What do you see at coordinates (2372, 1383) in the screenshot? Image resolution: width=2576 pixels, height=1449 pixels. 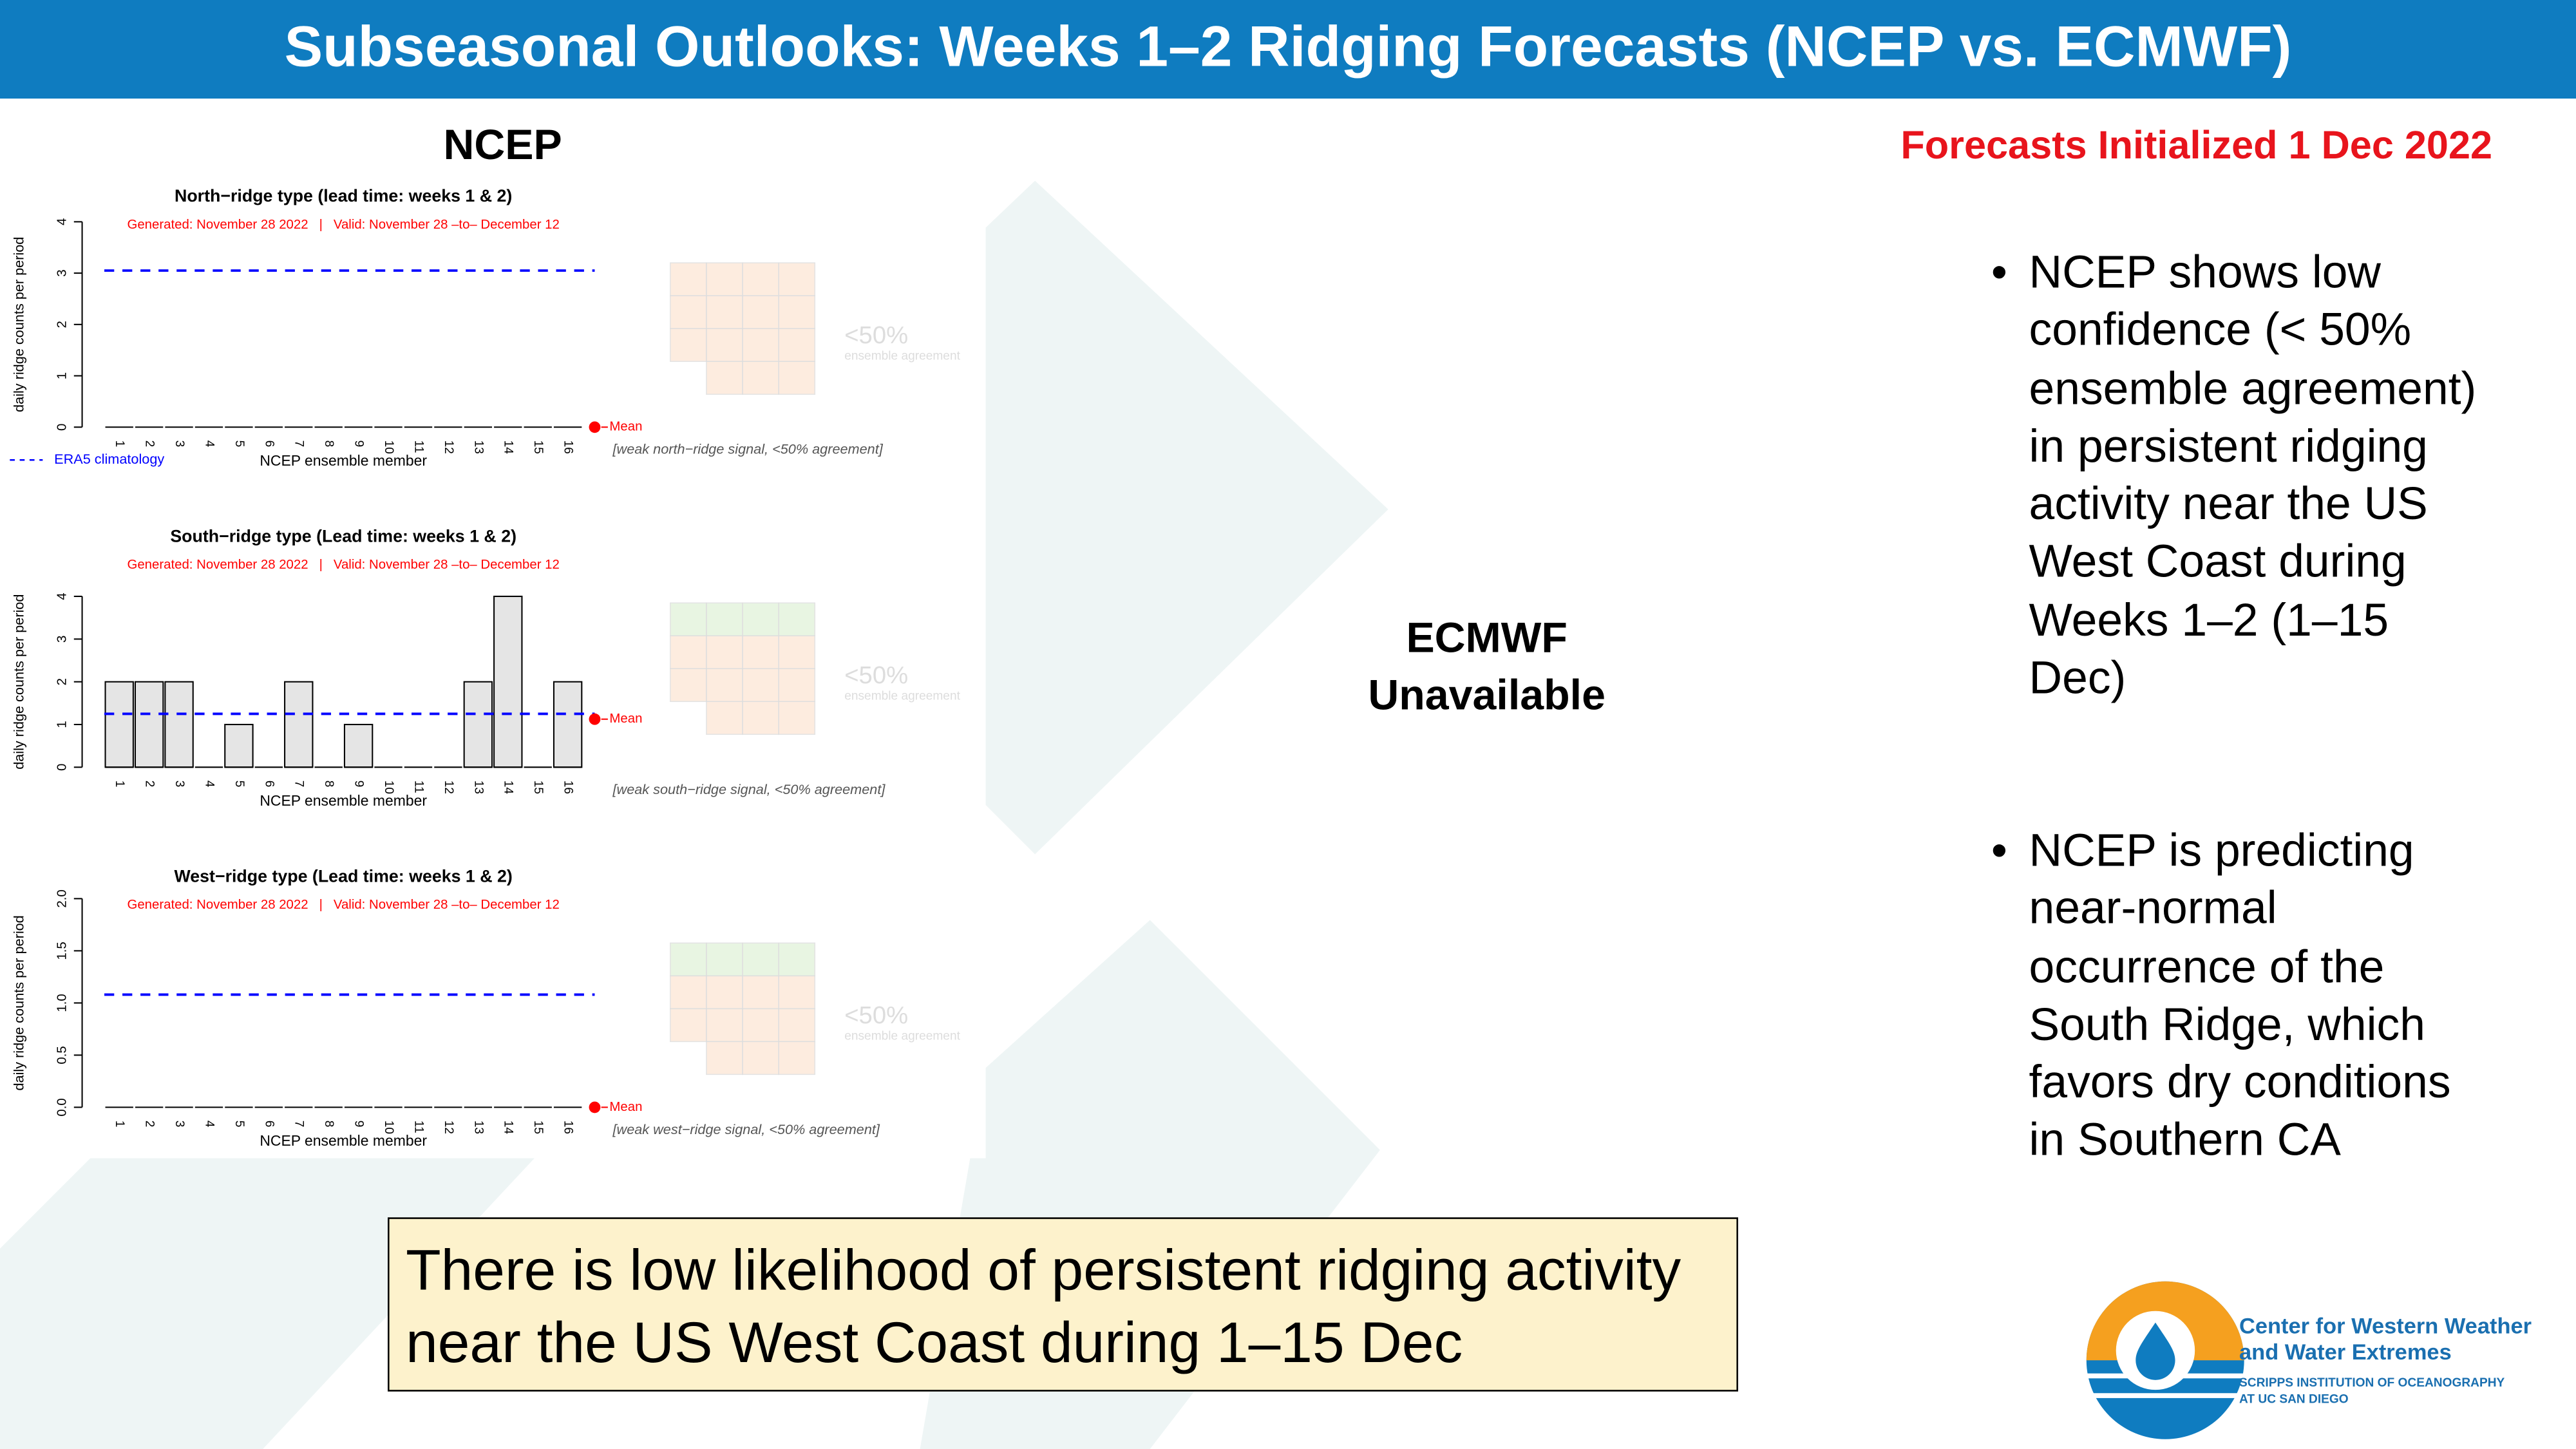 I see `logo-affiliation: SCRIPPS INSTITUTION OF OCEANOGRAPHY` at bounding box center [2372, 1383].